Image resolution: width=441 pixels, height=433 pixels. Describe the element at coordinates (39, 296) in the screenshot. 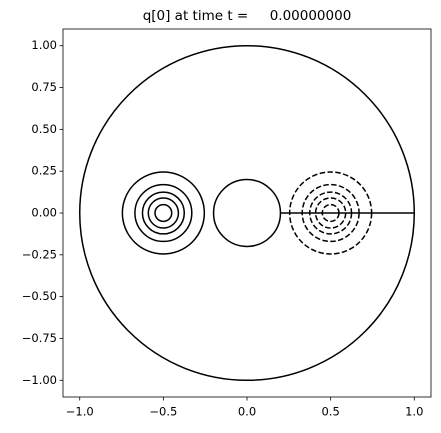

I see `y-tick-label: −0.50` at that location.